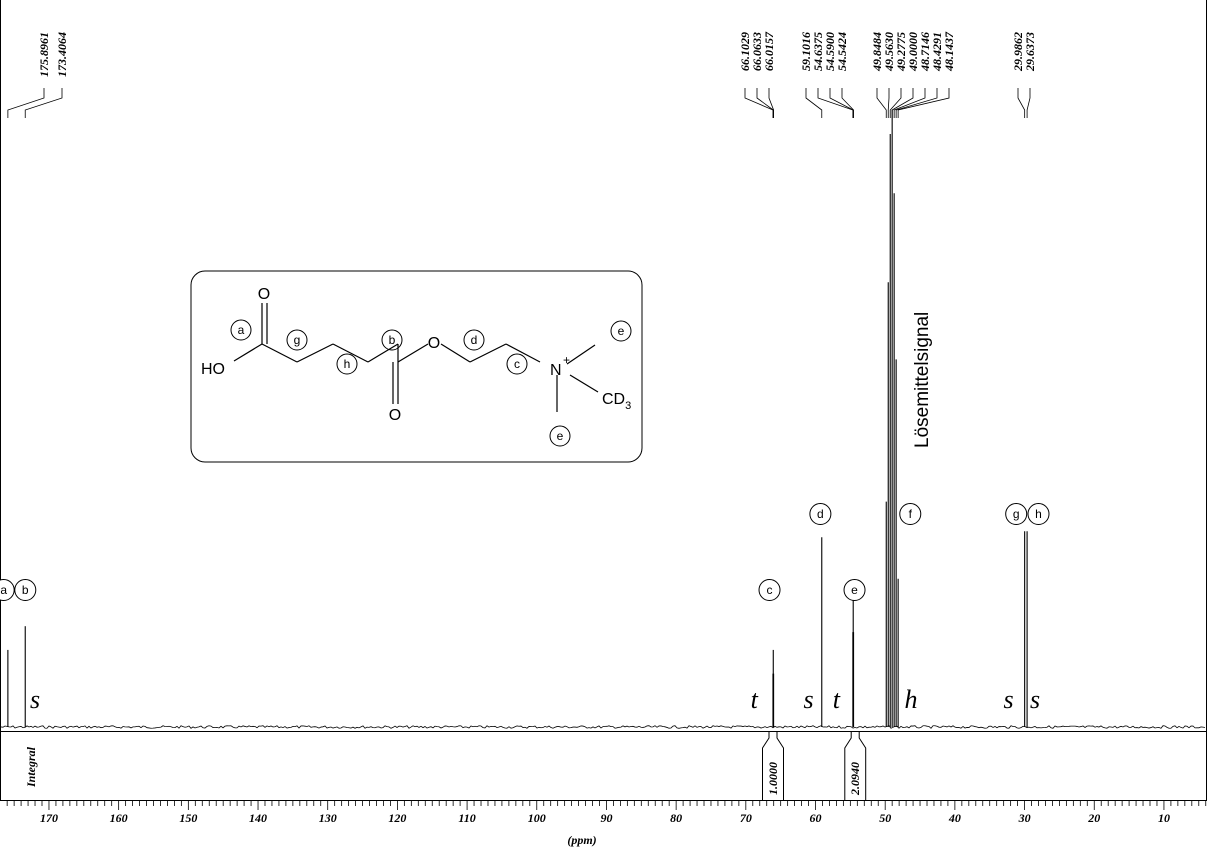 The height and width of the screenshot is (849, 1207). I want to click on molecule-structure: O HO O O N + CD3 a g h b d c e e, so click(416, 366).